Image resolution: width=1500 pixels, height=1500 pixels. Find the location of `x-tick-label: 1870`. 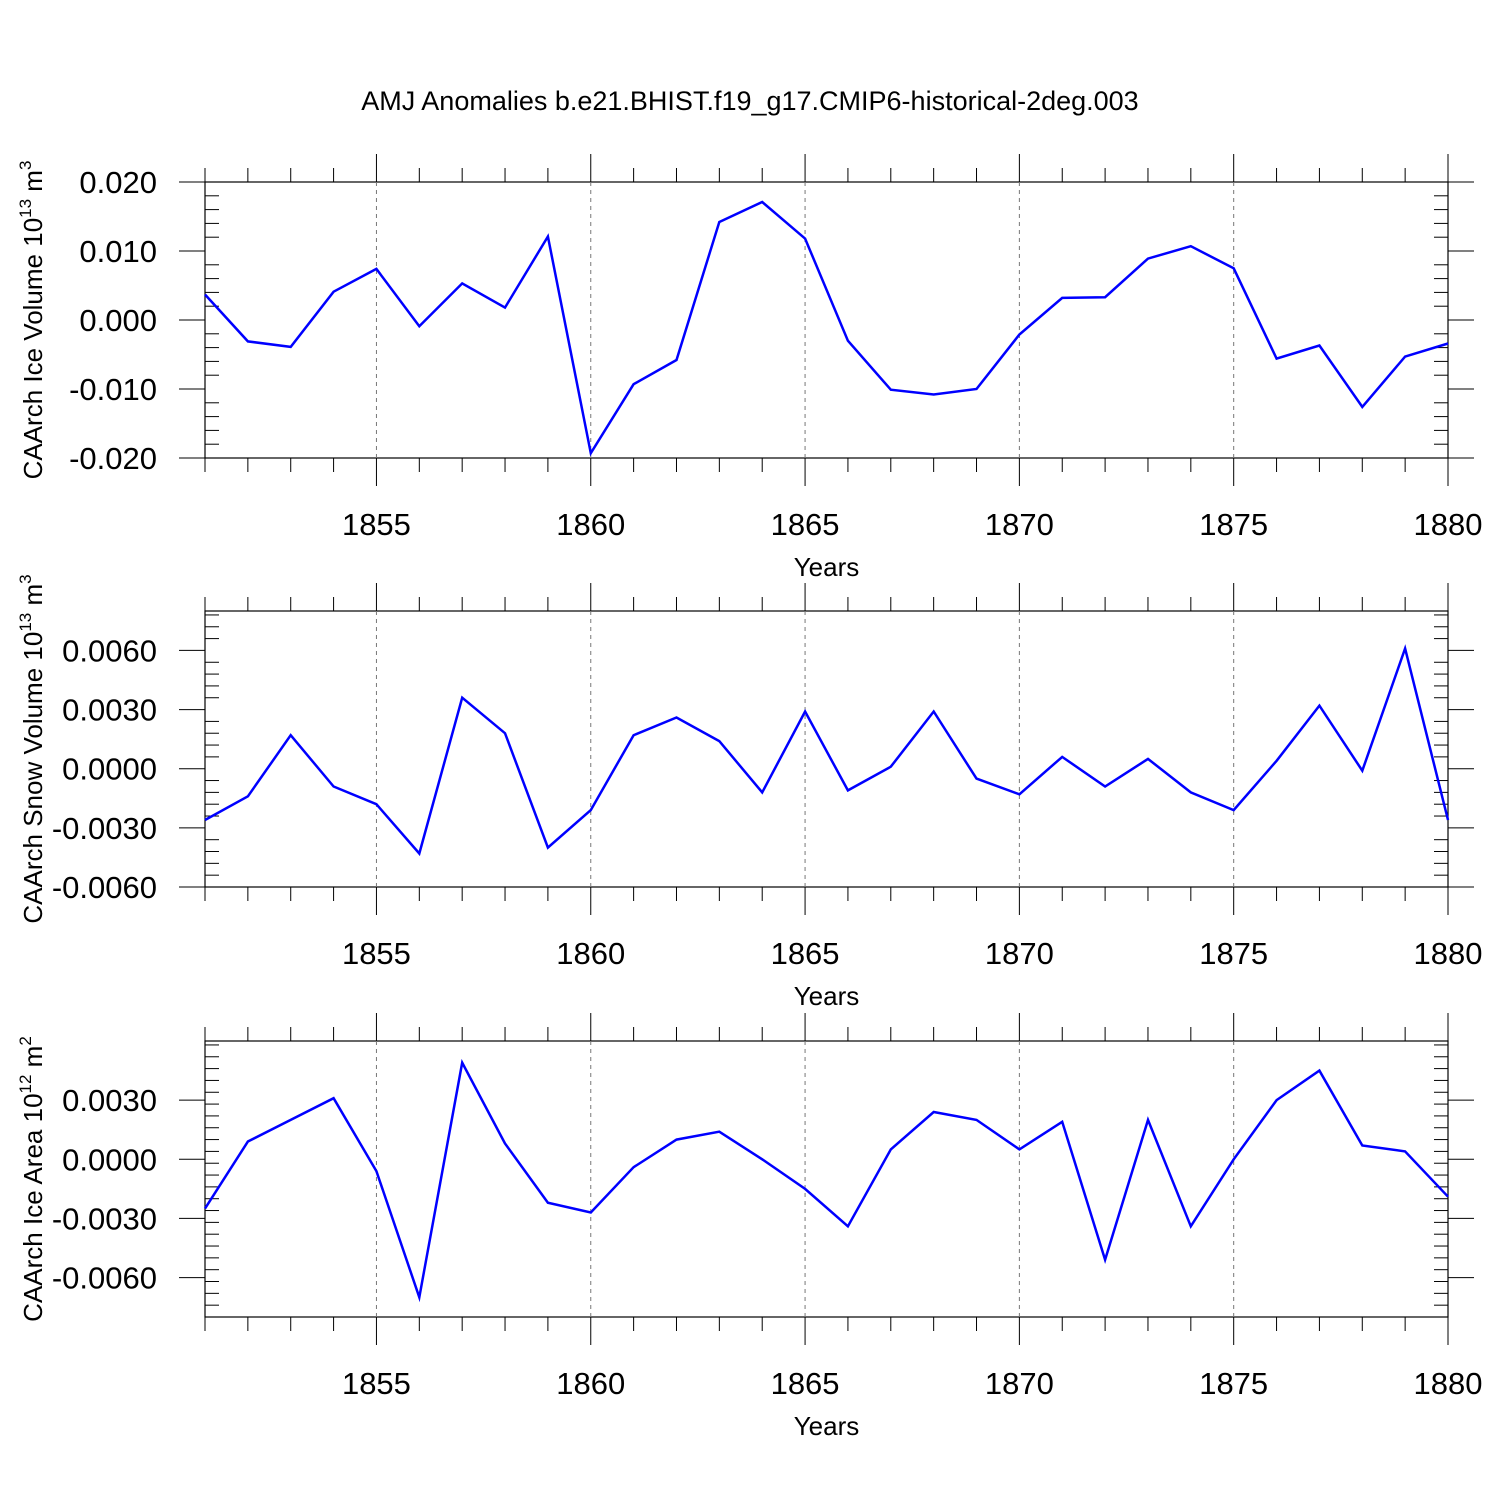

x-tick-label: 1870 is located at coordinates (1019, 1383).